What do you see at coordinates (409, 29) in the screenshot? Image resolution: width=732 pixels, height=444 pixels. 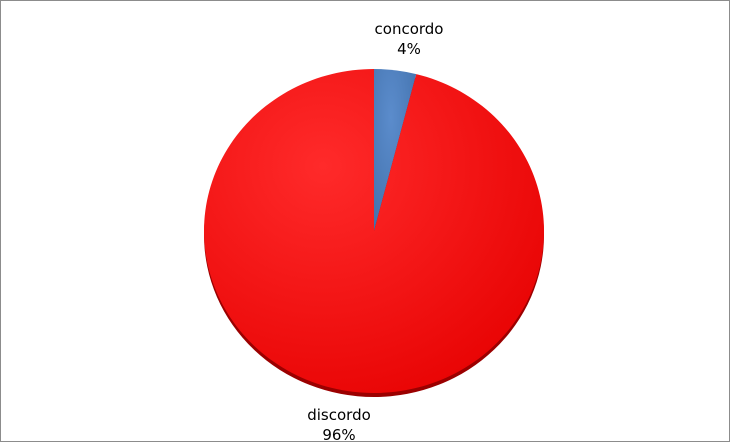 I see `slice-label-concordo: concordo` at bounding box center [409, 29].